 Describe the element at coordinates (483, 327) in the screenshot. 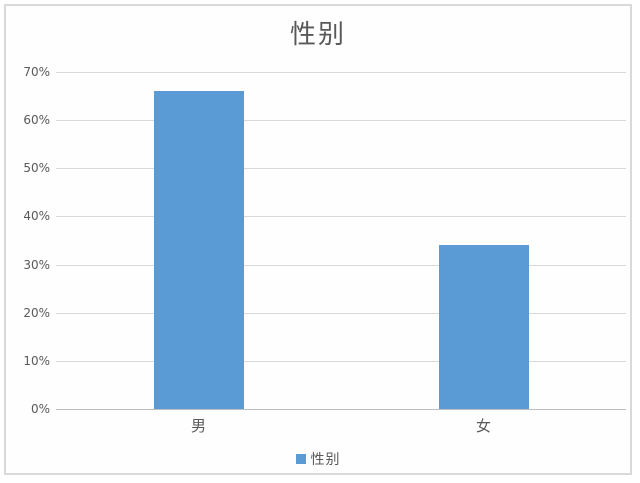

I see `bar-女` at that location.